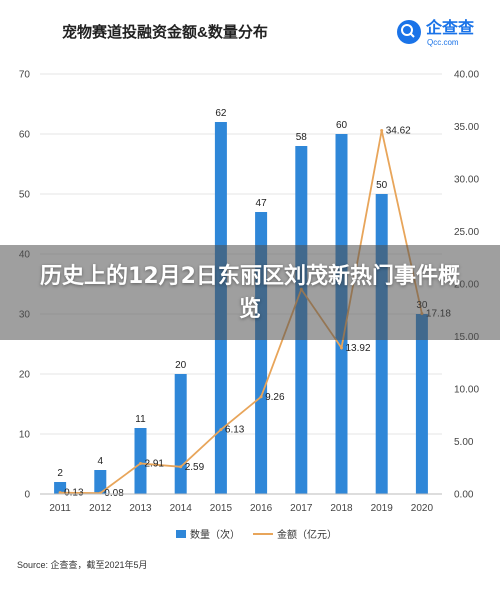 The height and width of the screenshot is (590, 500). Describe the element at coordinates (301, 508) in the screenshot. I see `x-tick-label: 2017` at that location.